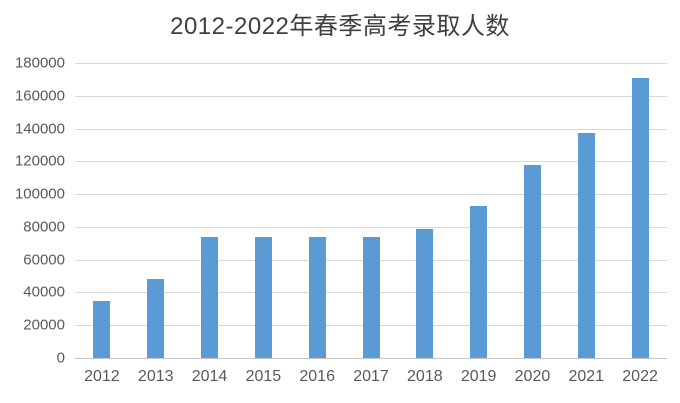  Describe the element at coordinates (39, 161) in the screenshot. I see `y-axis-tick-label: 120000` at that location.